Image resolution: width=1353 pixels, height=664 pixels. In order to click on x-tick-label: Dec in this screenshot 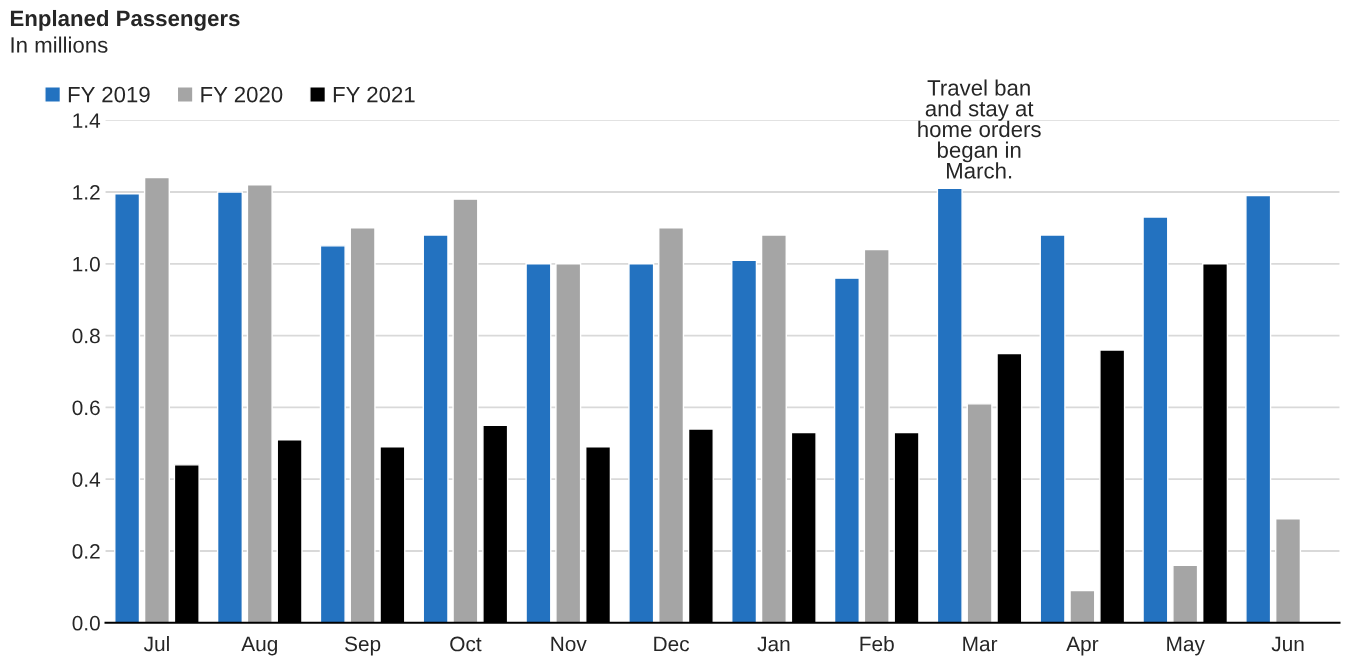, I will do `click(672, 644)`.